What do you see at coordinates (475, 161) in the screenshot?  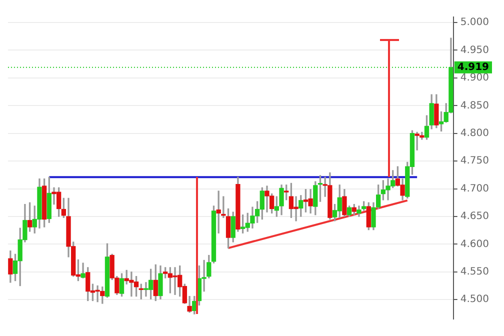 I see `y-tick-label: 4.750` at bounding box center [475, 161].